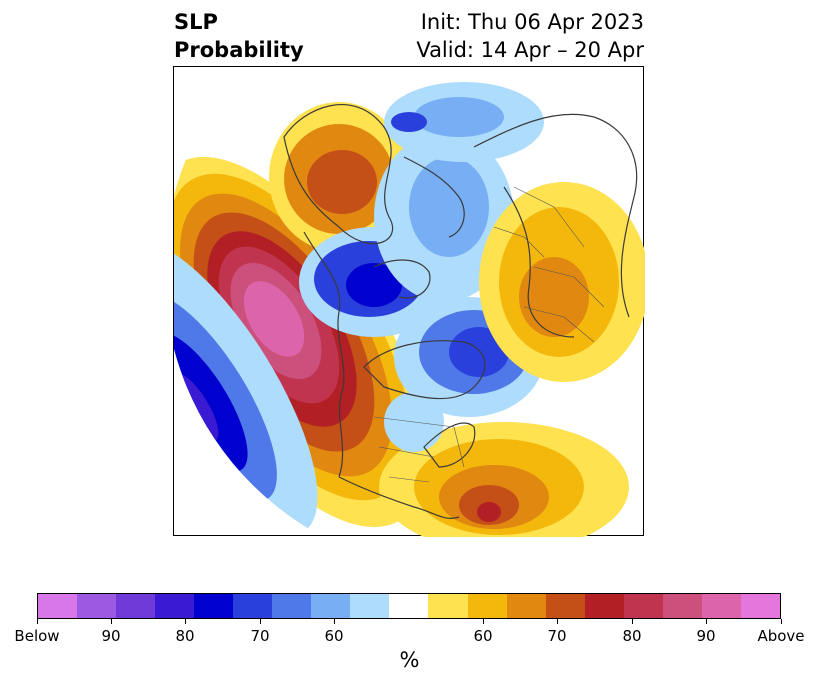 The height and width of the screenshot is (686, 819). I want to click on init-date: Init: Thu 06 Apr 2023, so click(532, 22).